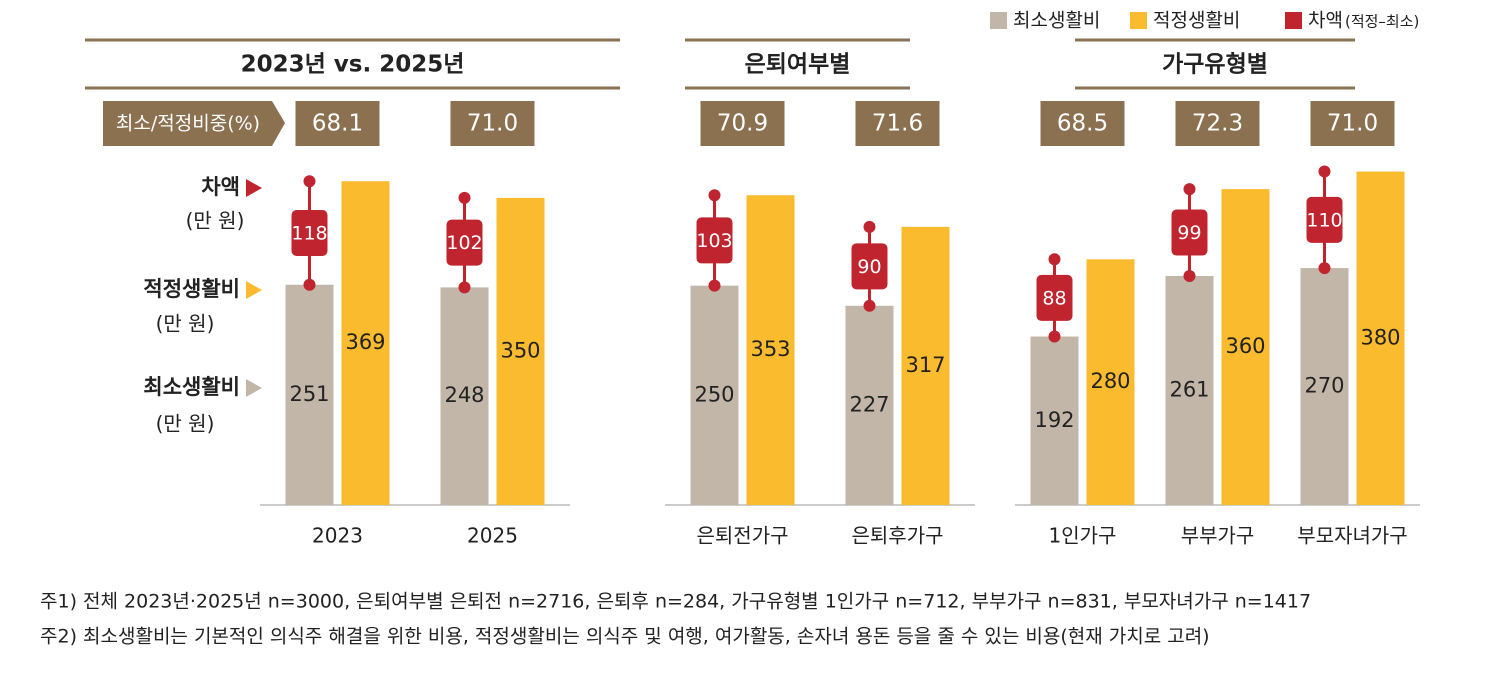  What do you see at coordinates (1382, 22) in the screenshot?
I see `legend-note: (적정–최소)` at bounding box center [1382, 22].